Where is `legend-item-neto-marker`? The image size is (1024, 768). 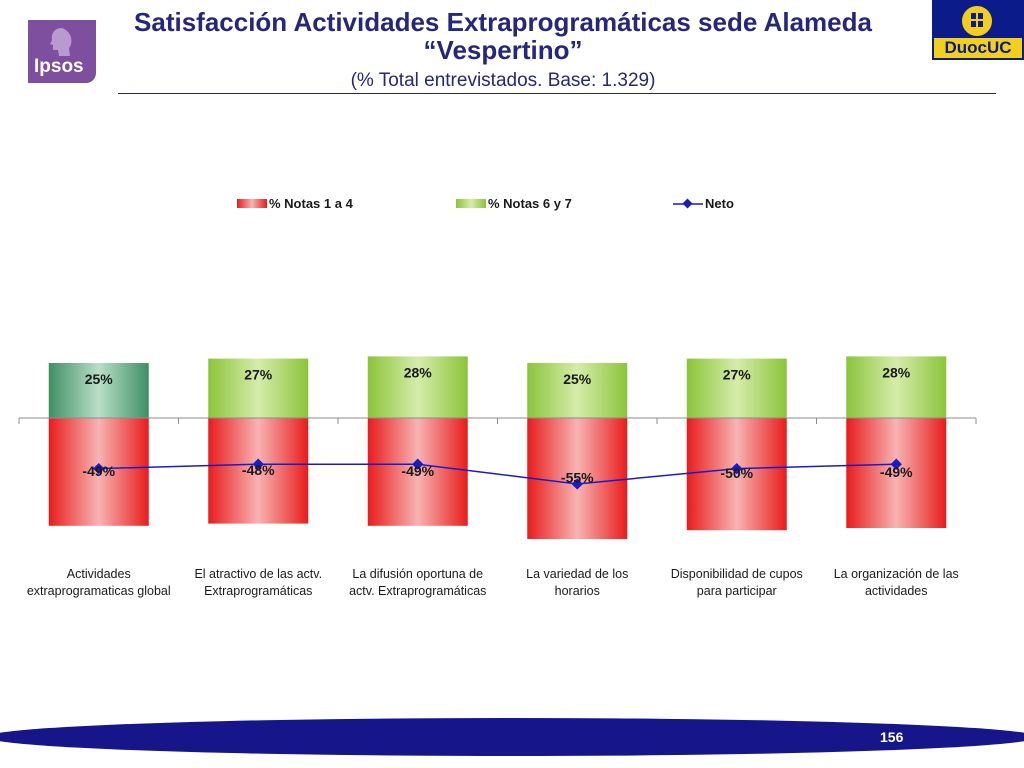 legend-item-neto-marker is located at coordinates (687, 203).